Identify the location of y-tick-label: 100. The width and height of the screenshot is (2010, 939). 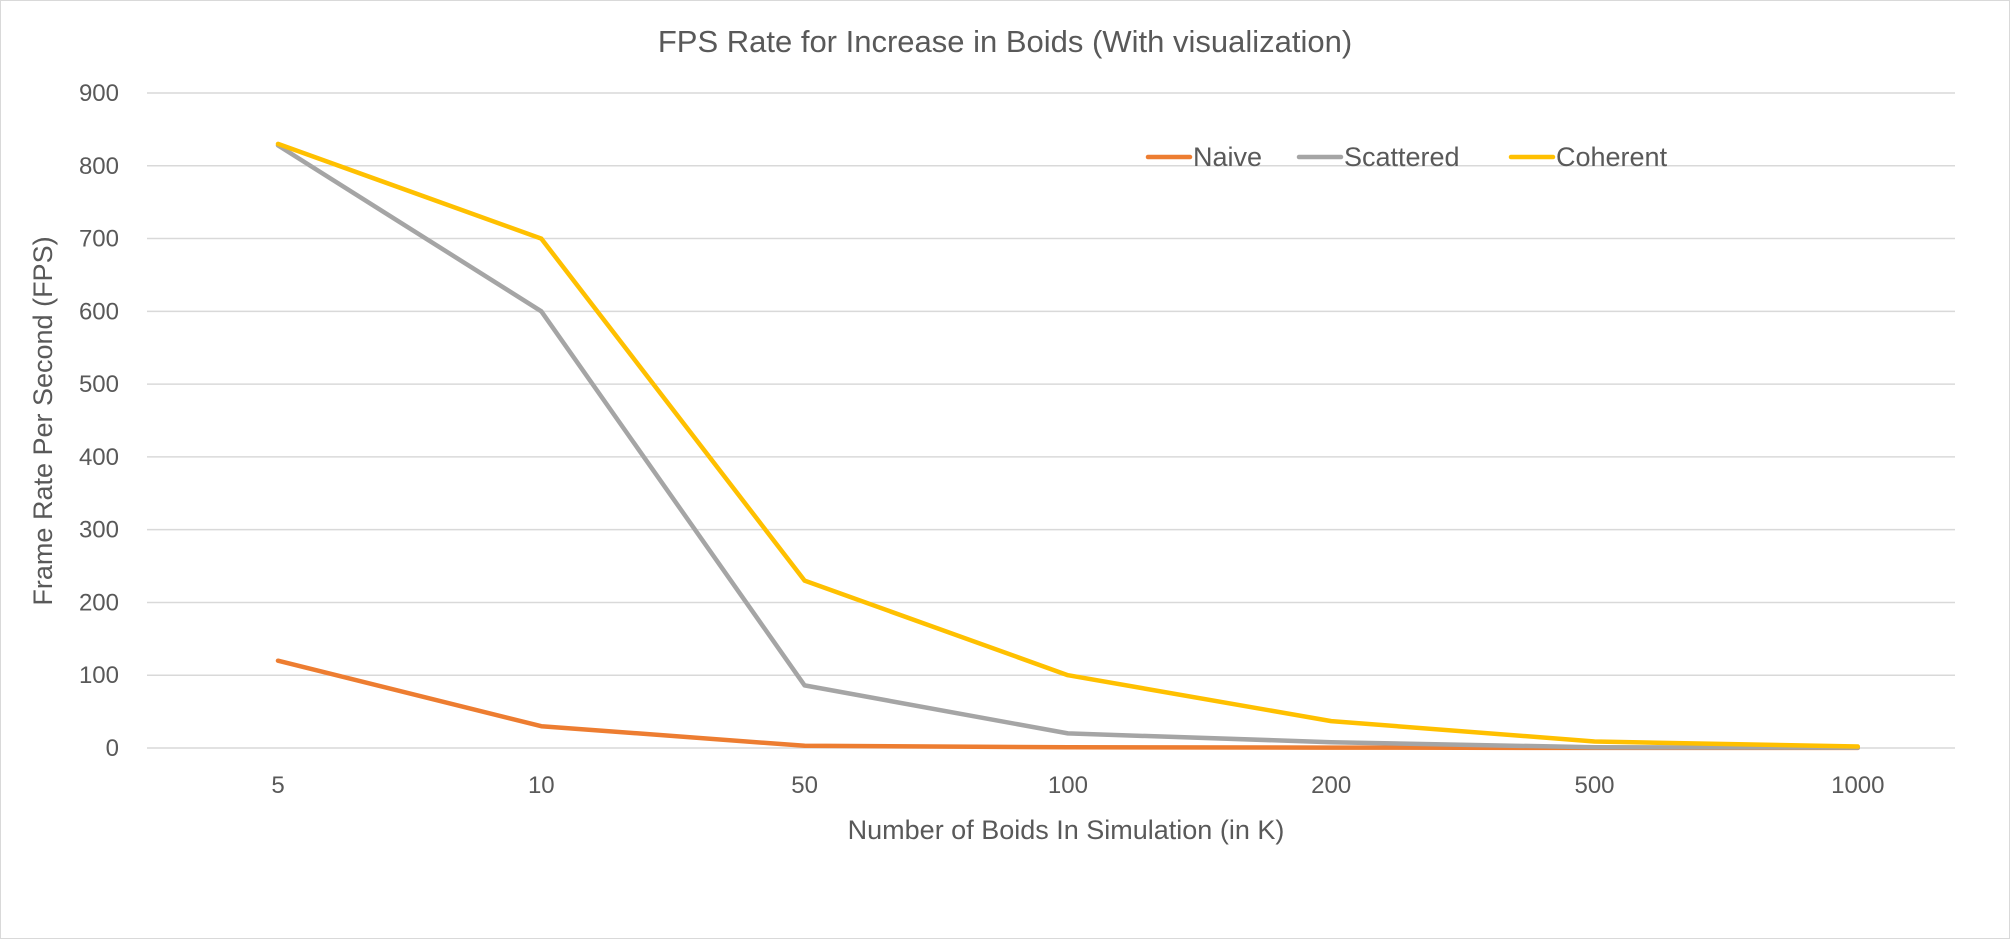
(99, 675).